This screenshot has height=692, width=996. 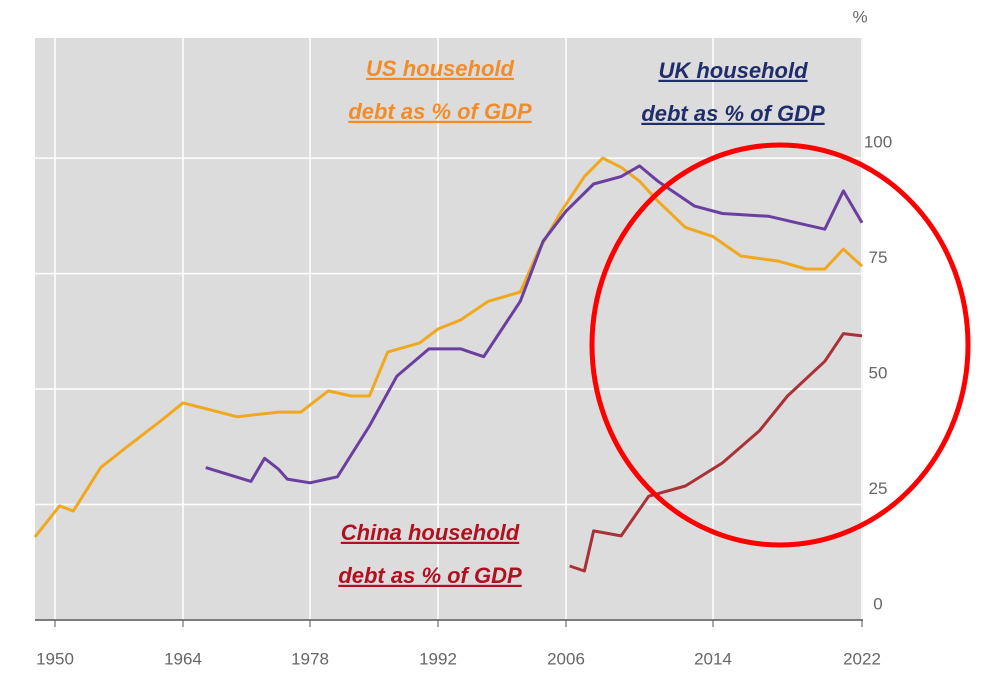 What do you see at coordinates (430, 532) in the screenshot?
I see `annotation: China household` at bounding box center [430, 532].